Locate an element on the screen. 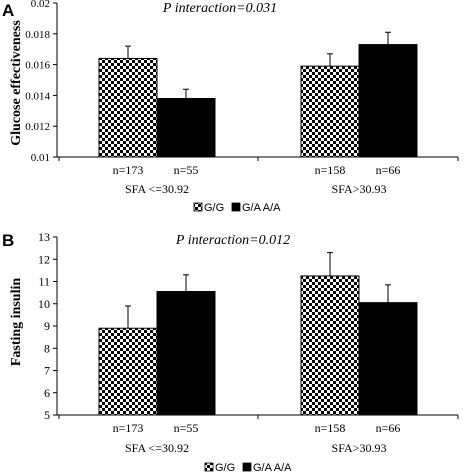 The image size is (474, 474). panel-a-bar-ga-aa-group2 is located at coordinates (388, 101).